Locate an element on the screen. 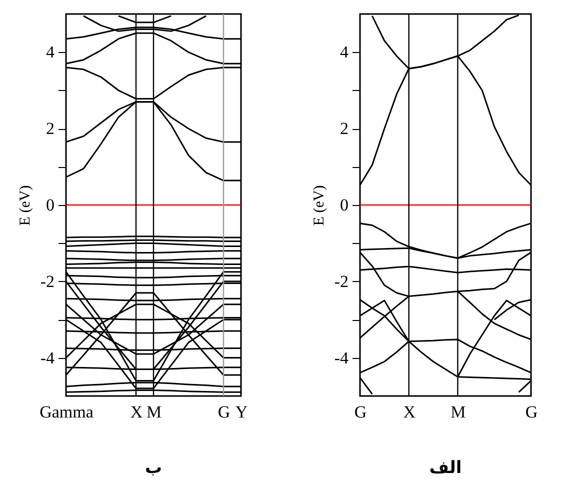 The width and height of the screenshot is (564, 494). x-tick-label: Y is located at coordinates (241, 412).